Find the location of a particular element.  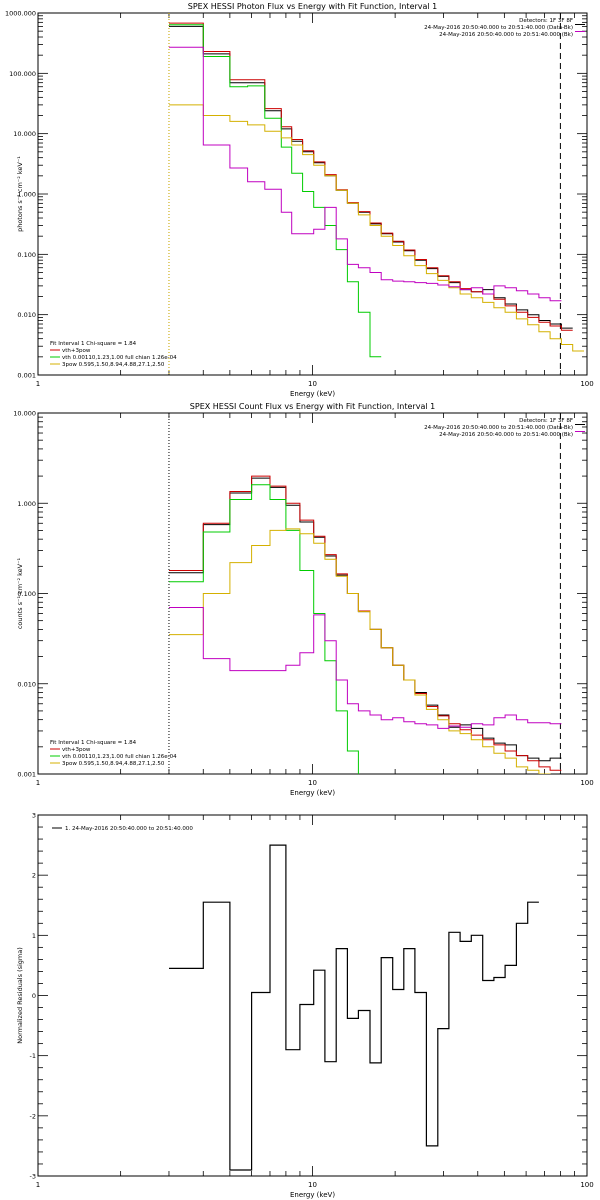

y-axis-label: counts s⁻¹ cm⁻² keV⁻¹ is located at coordinates (20, 593).